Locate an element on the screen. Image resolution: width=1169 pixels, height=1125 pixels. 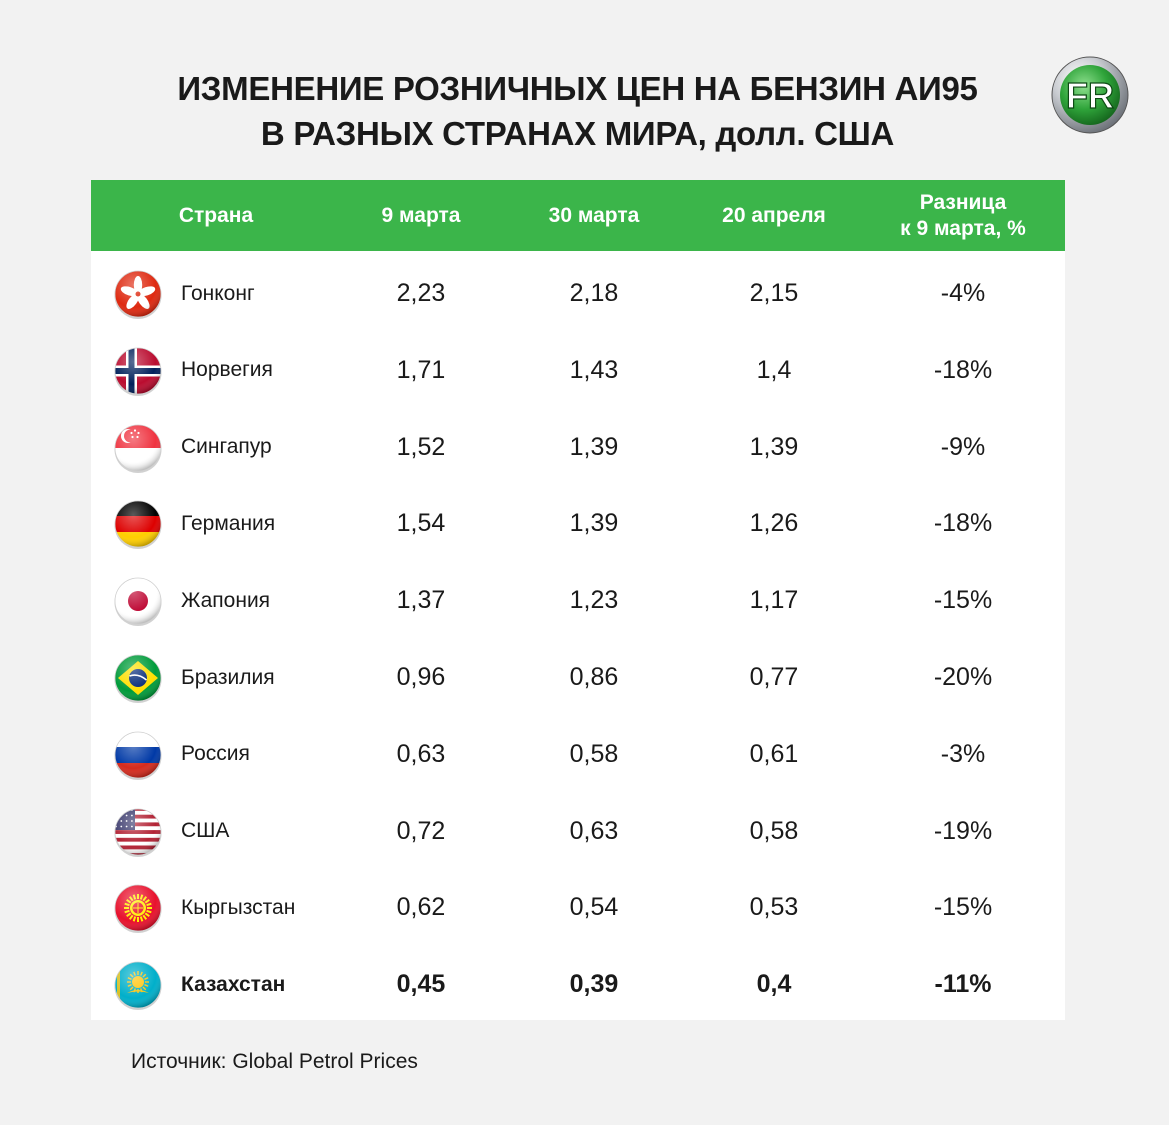
cell-march-30: 2,18 is located at coordinates (594, 293).